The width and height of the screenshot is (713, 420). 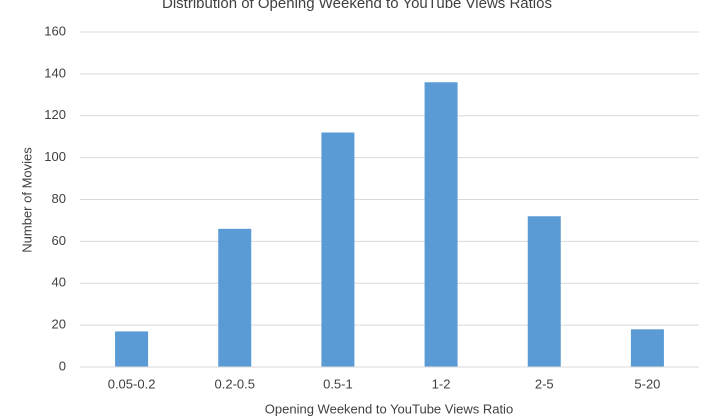 What do you see at coordinates (647, 383) in the screenshot?
I see `x-tick-label: 5-20` at bounding box center [647, 383].